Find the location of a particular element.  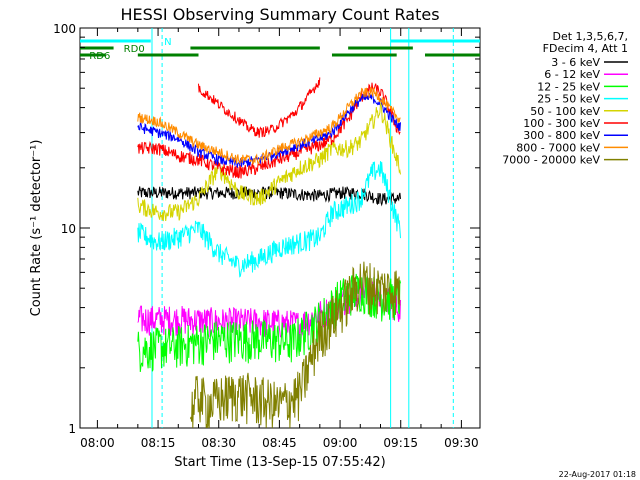

legend-header: Det 1,3,5,6,7, is located at coordinates (590, 36).